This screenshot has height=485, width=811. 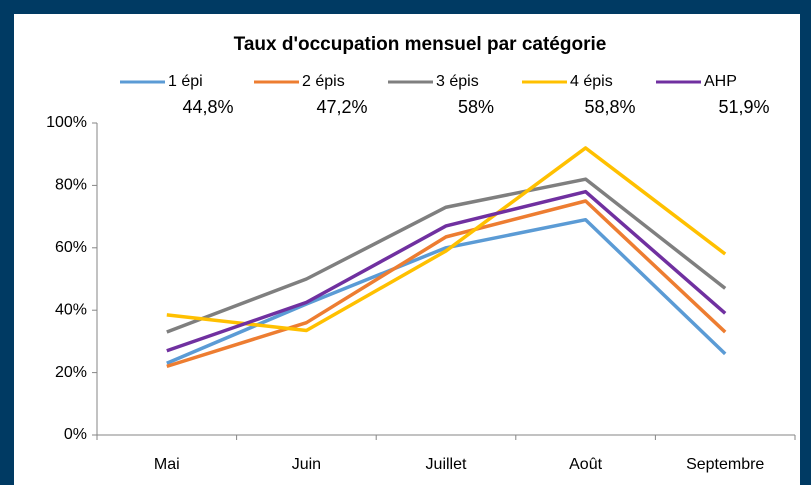 What do you see at coordinates (71, 185) in the screenshot?
I see `y-tick-label: 80%` at bounding box center [71, 185].